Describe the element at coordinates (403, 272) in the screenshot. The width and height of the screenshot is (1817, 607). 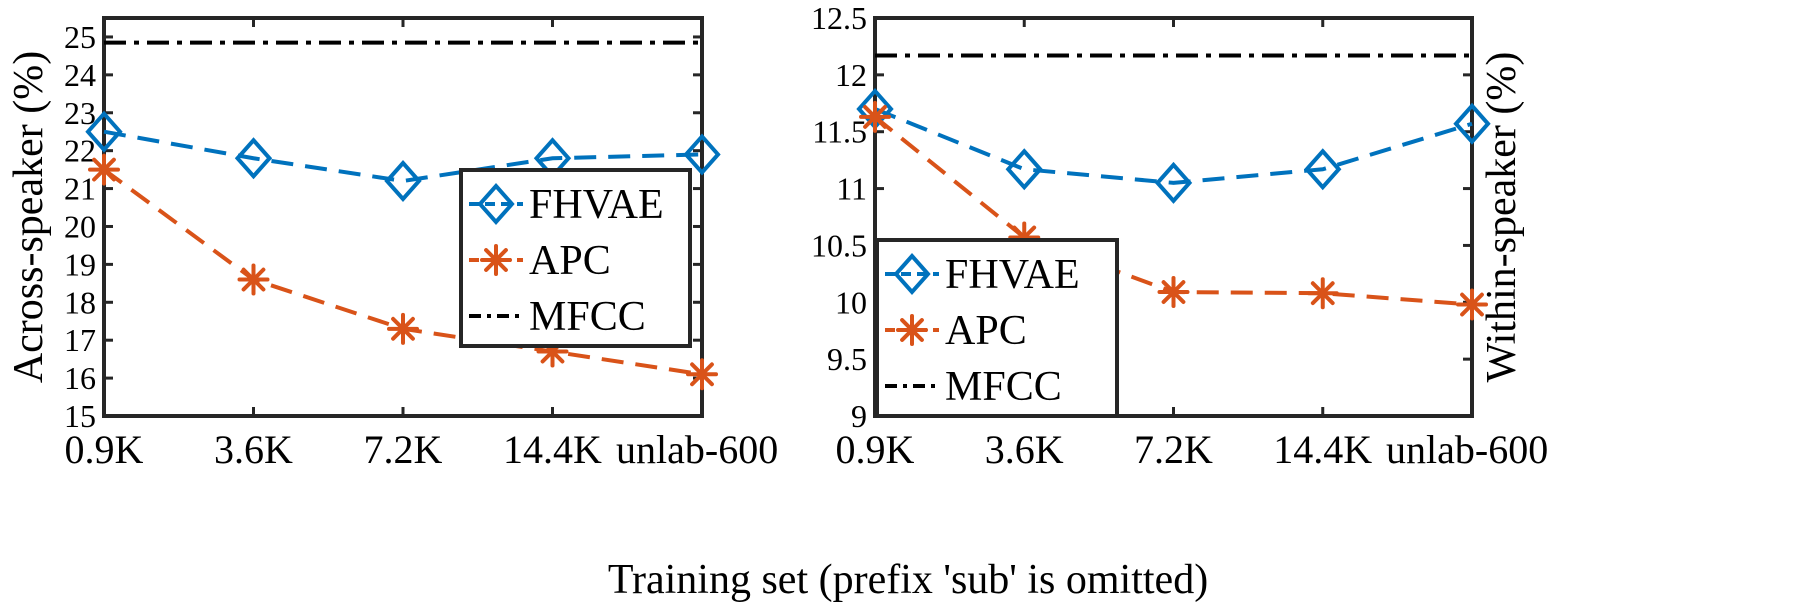
I see `series-apc` at that location.